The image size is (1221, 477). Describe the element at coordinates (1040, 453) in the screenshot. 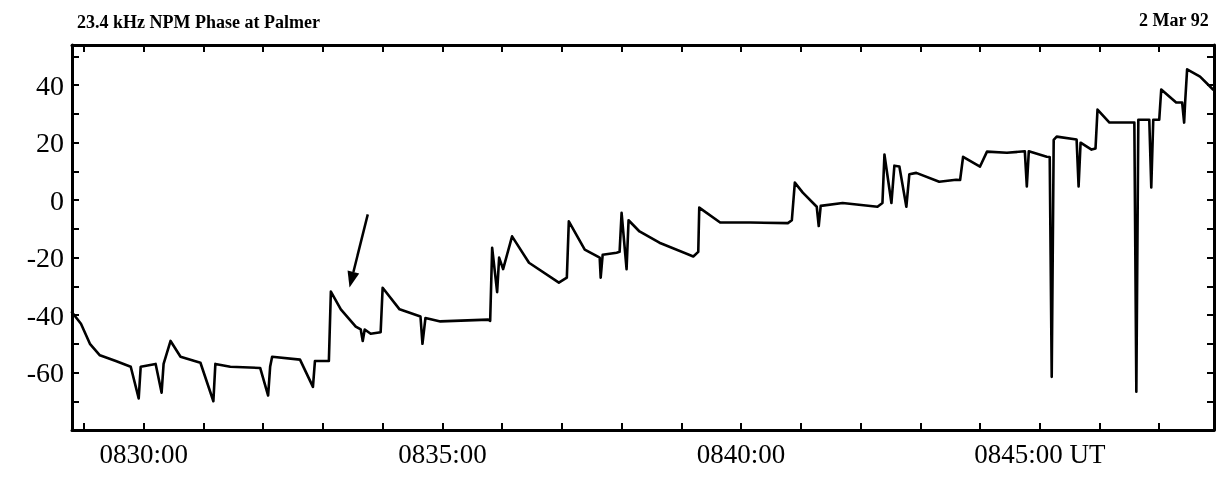

I see `x-tick-label: 0845:00 UT` at that location.